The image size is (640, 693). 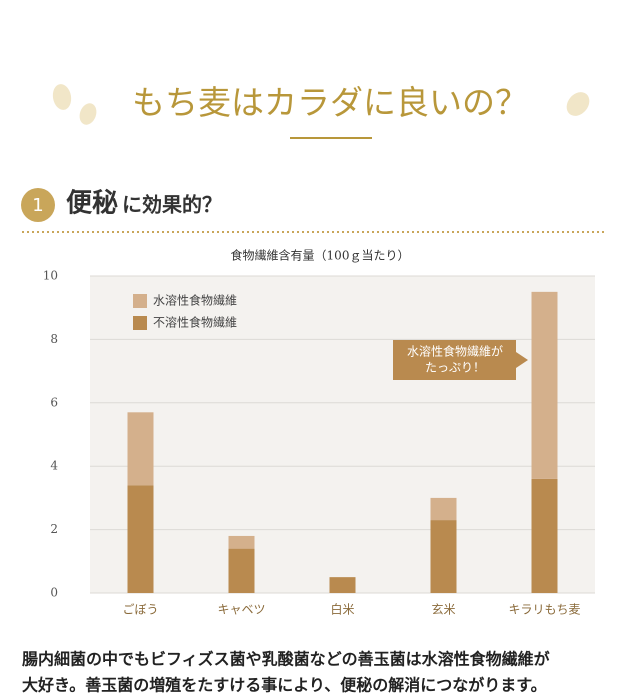 What do you see at coordinates (54, 402) in the screenshot?
I see `y-tick-label: 6` at bounding box center [54, 402].